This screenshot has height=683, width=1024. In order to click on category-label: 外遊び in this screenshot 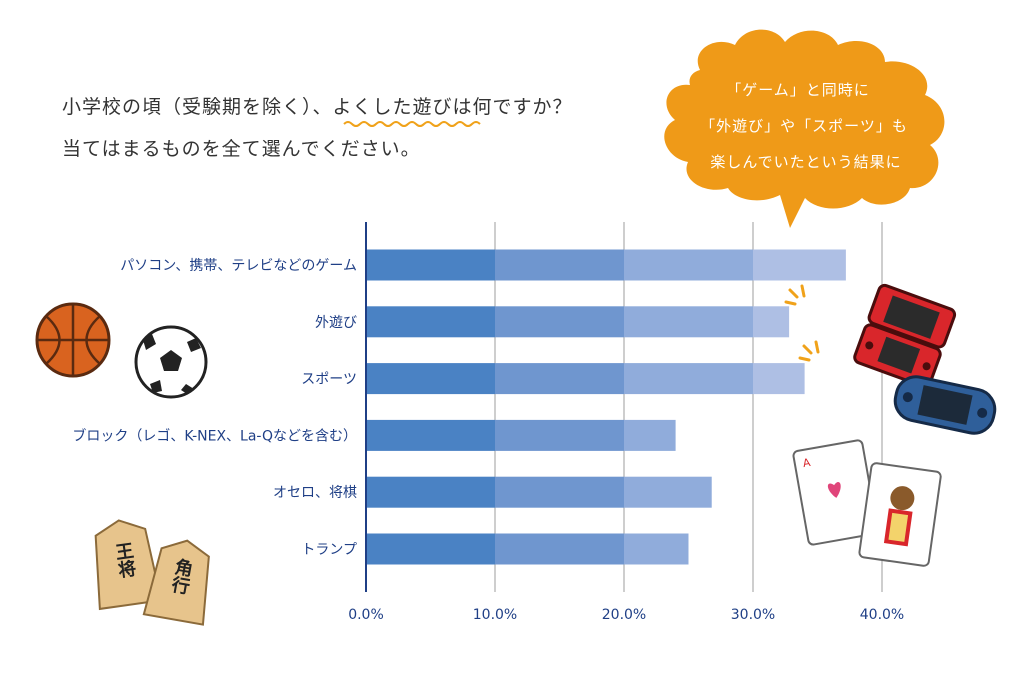, I will do `click(336, 323)`.